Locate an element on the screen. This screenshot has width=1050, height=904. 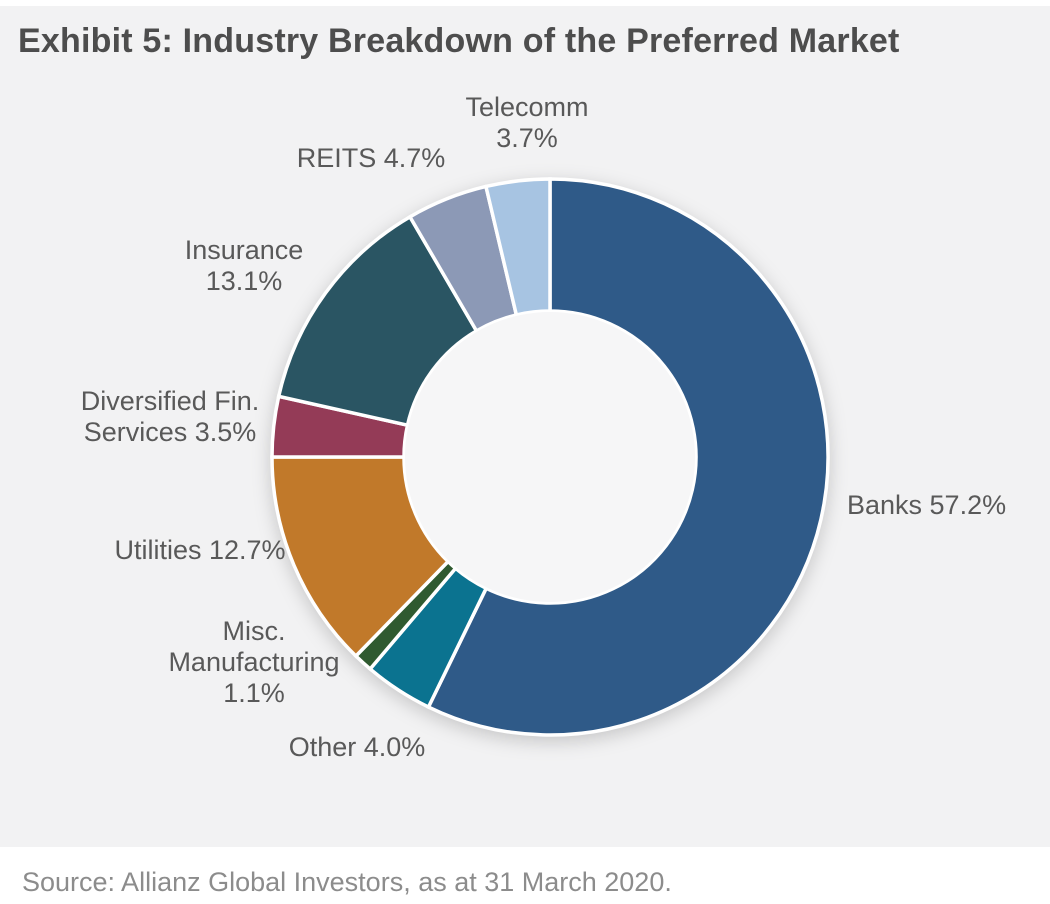
slice-label-reits: REITS 4.7% is located at coordinates (371, 158).